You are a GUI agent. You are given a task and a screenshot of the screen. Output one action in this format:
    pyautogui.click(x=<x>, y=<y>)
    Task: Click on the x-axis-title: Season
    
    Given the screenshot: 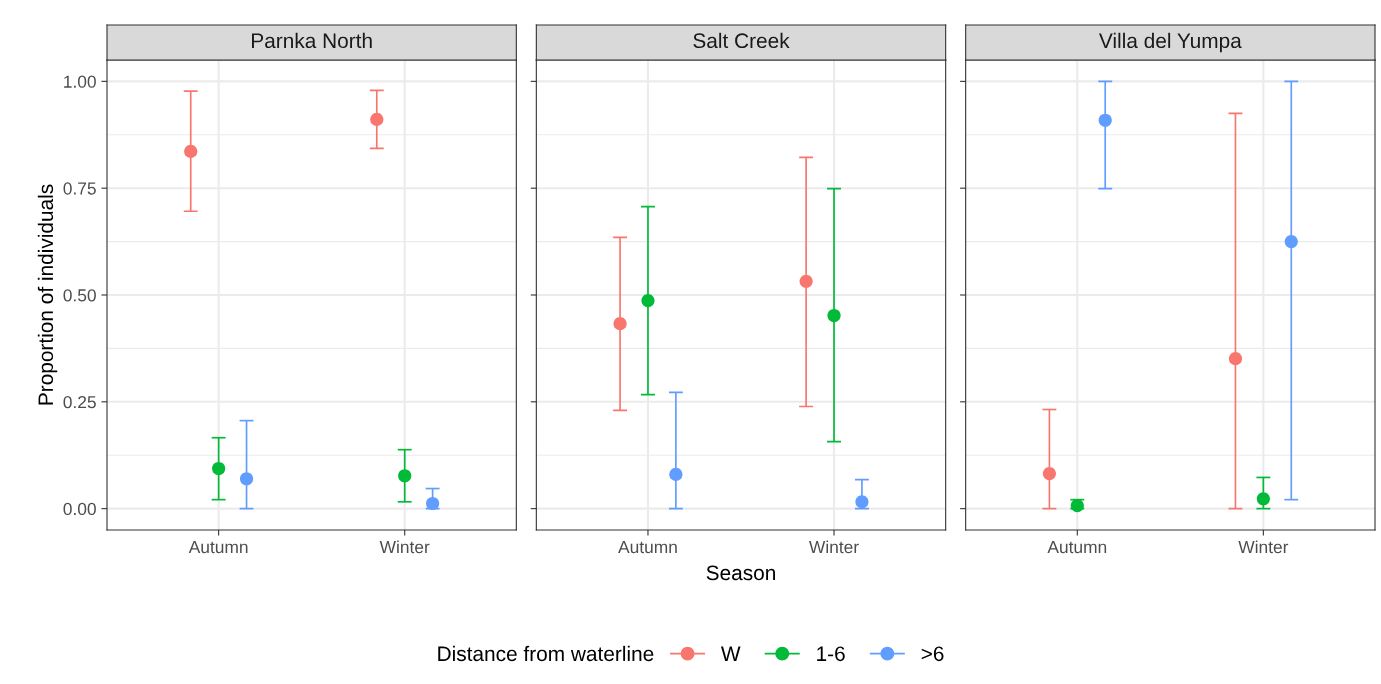 What is the action you would take?
    pyautogui.click(x=740, y=573)
    